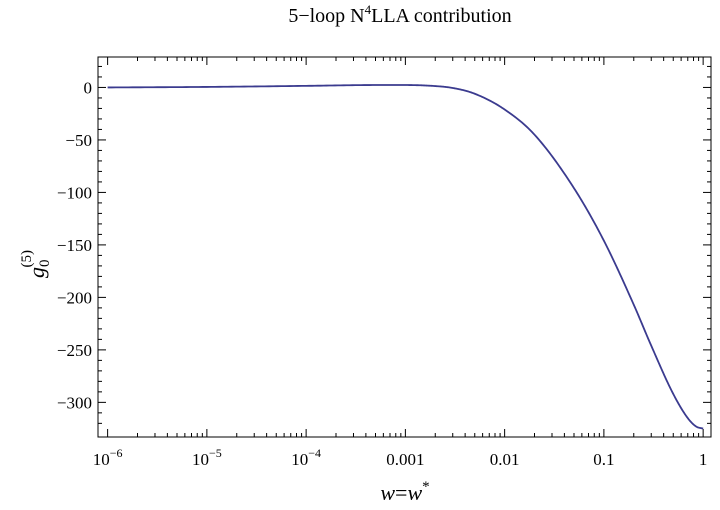  I want to click on x-tick-label: 0.01, so click(505, 459).